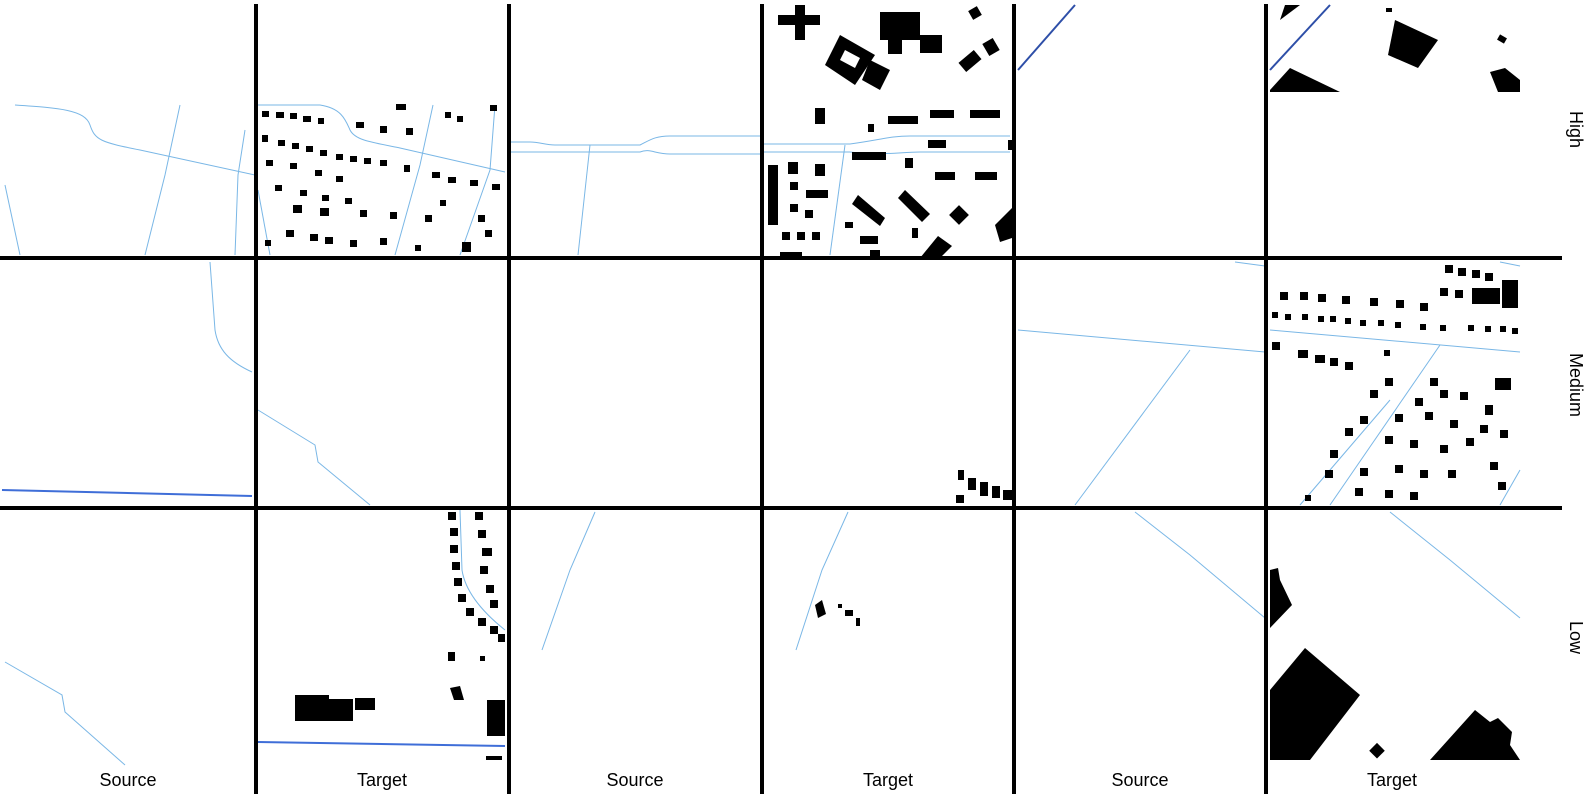  Describe the element at coordinates (635, 780) in the screenshot. I see `column-label-source-2: Source` at that location.